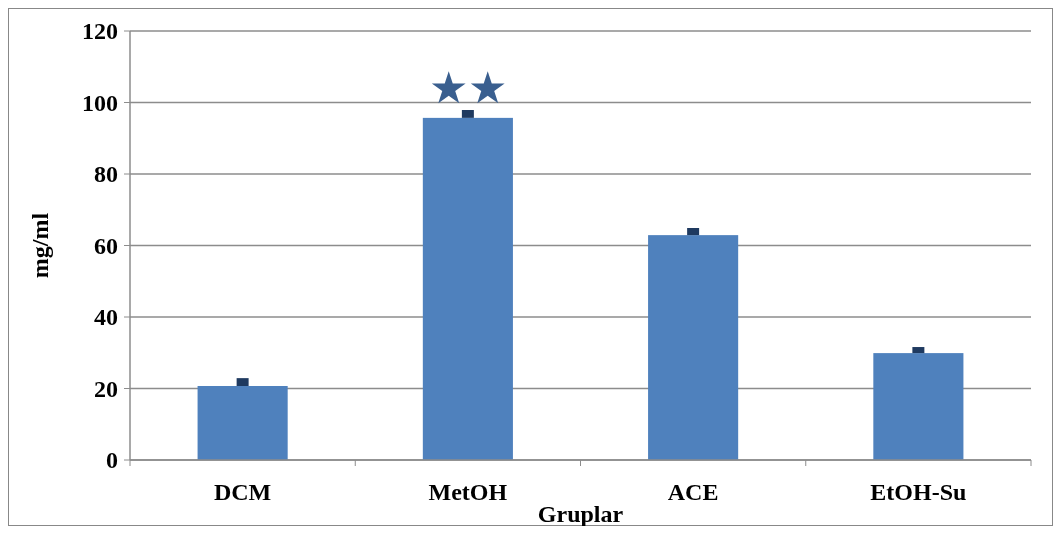 The image size is (1061, 534). I want to click on y-tick-label: 0, so click(112, 460).